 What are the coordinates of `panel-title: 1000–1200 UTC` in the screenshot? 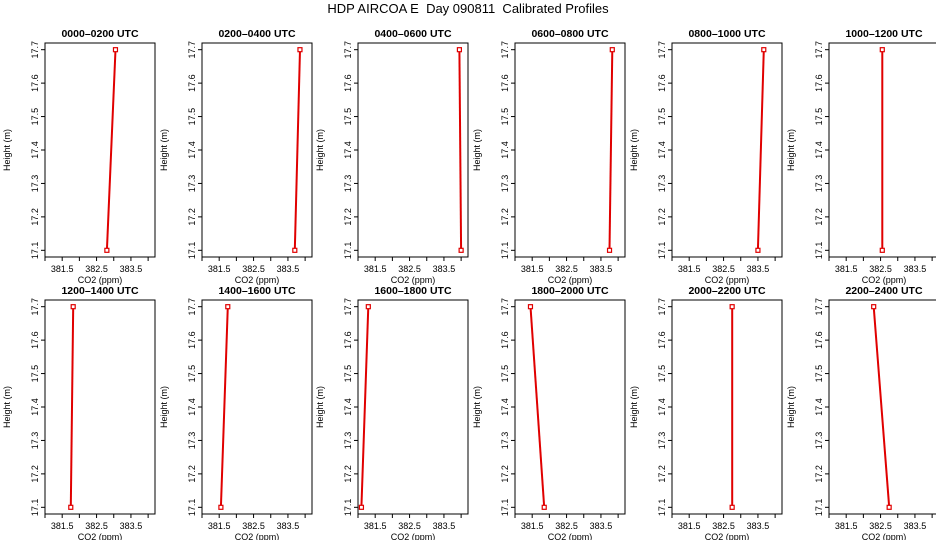 It's located at (883, 34).